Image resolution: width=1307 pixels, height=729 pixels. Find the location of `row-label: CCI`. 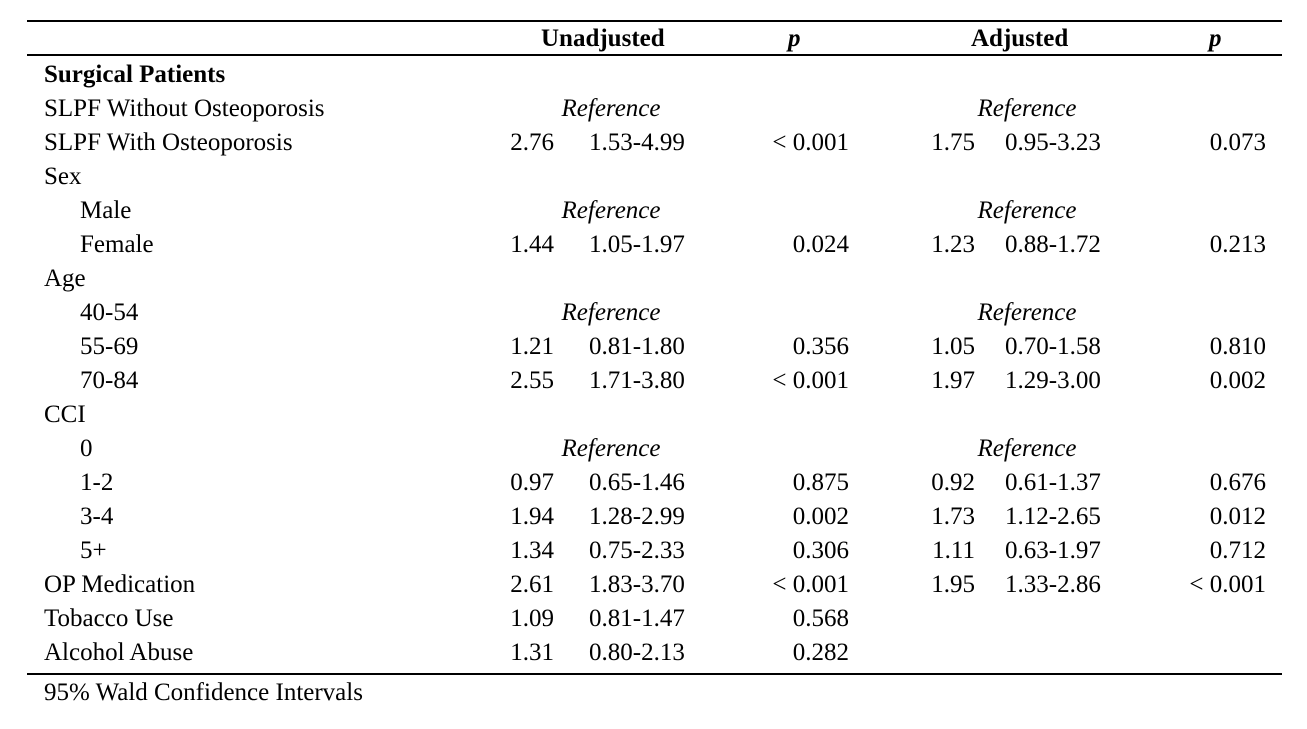

row-label: CCI is located at coordinates (65, 414).